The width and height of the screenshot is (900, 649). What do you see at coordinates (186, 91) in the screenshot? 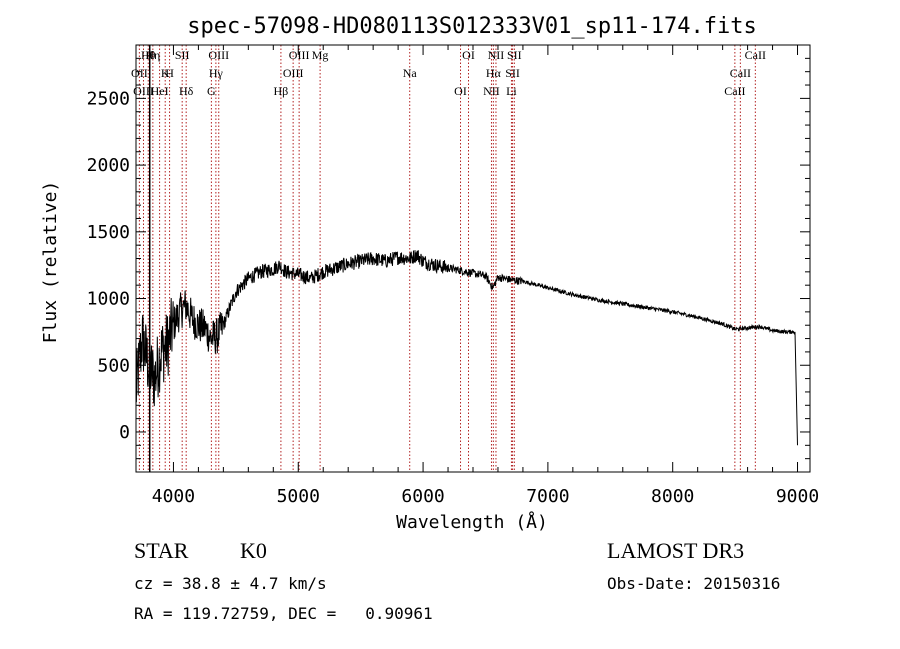
I see `line-label: Hδ` at bounding box center [186, 91].